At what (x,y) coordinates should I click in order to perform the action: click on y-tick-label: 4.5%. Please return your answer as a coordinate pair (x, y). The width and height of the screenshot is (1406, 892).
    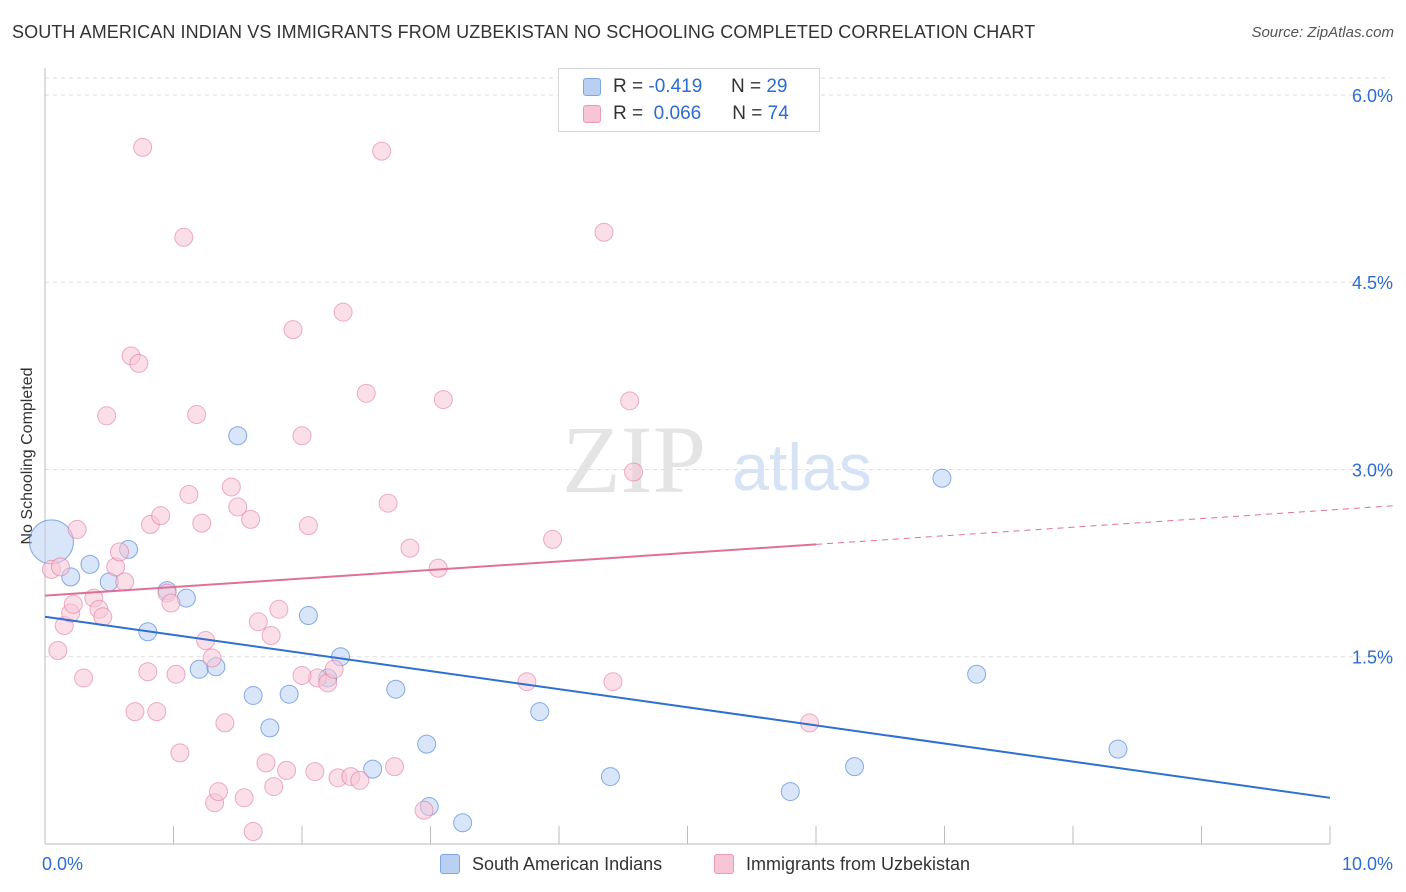
    Looking at the image, I should click on (1372, 283).